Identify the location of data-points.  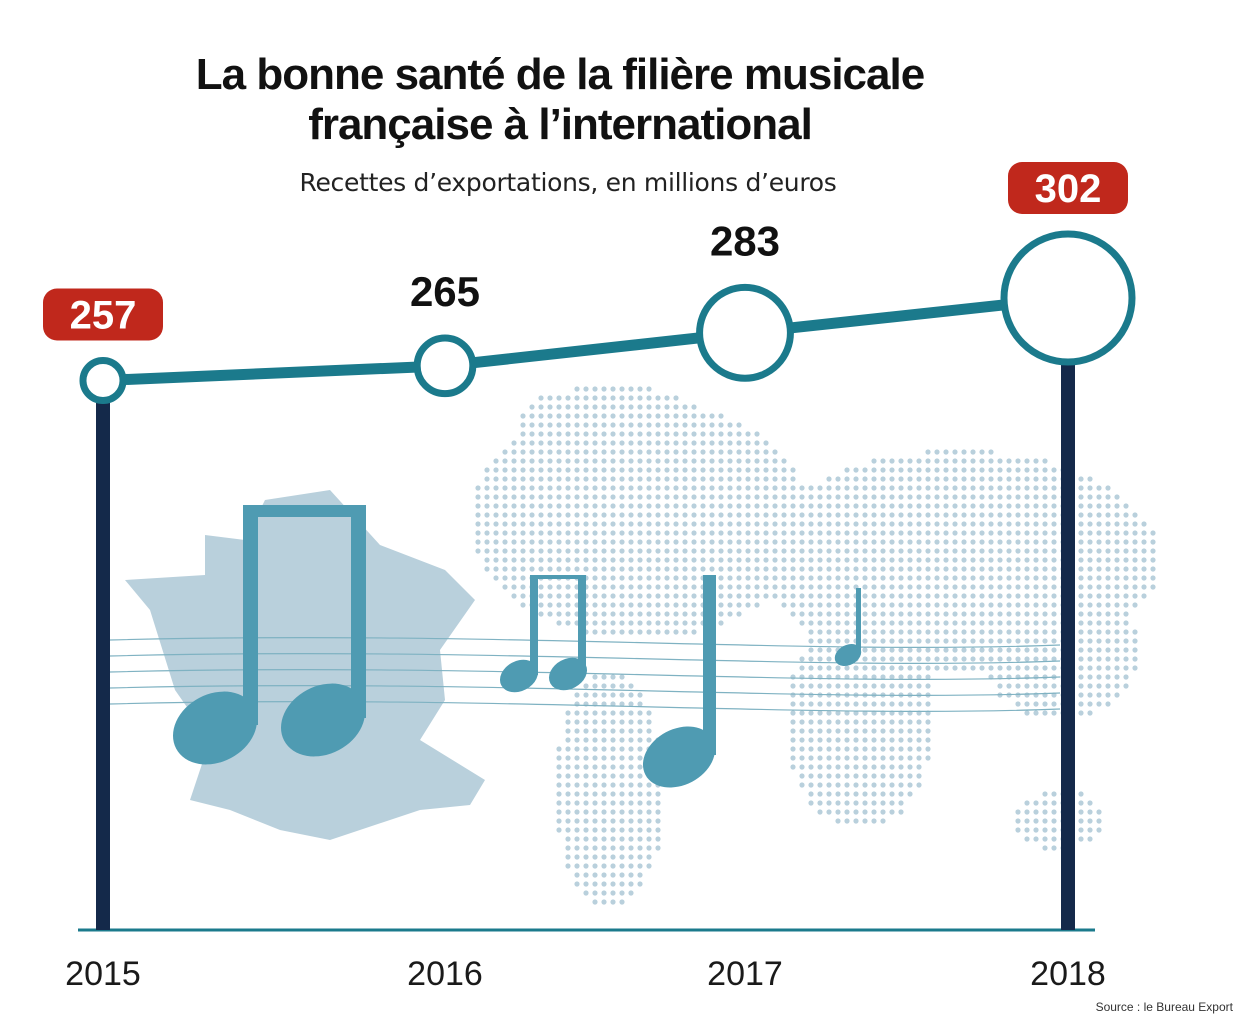
(607, 317).